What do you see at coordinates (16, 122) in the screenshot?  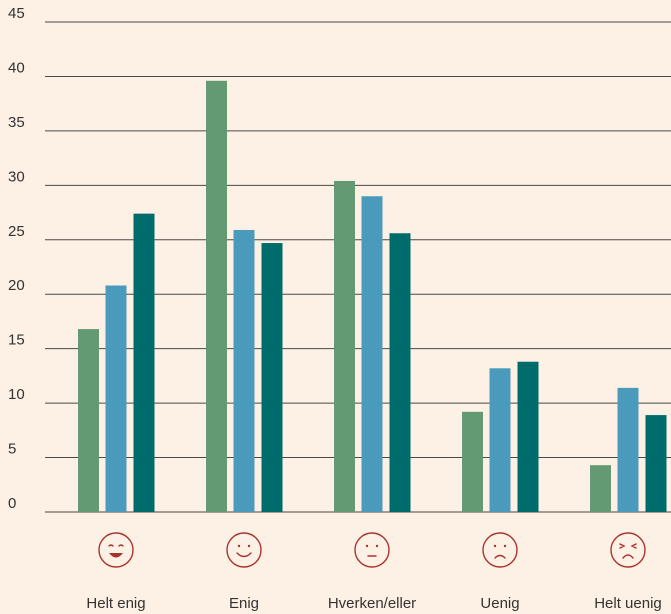 I see `y-tick-label: 35` at bounding box center [16, 122].